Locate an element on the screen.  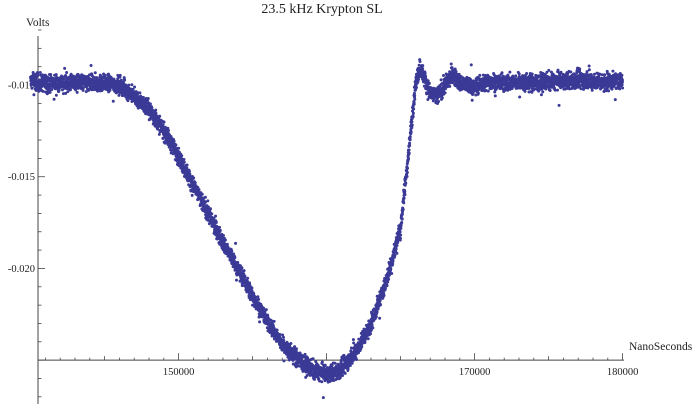
x-tick-label: 150000 is located at coordinates (179, 372).